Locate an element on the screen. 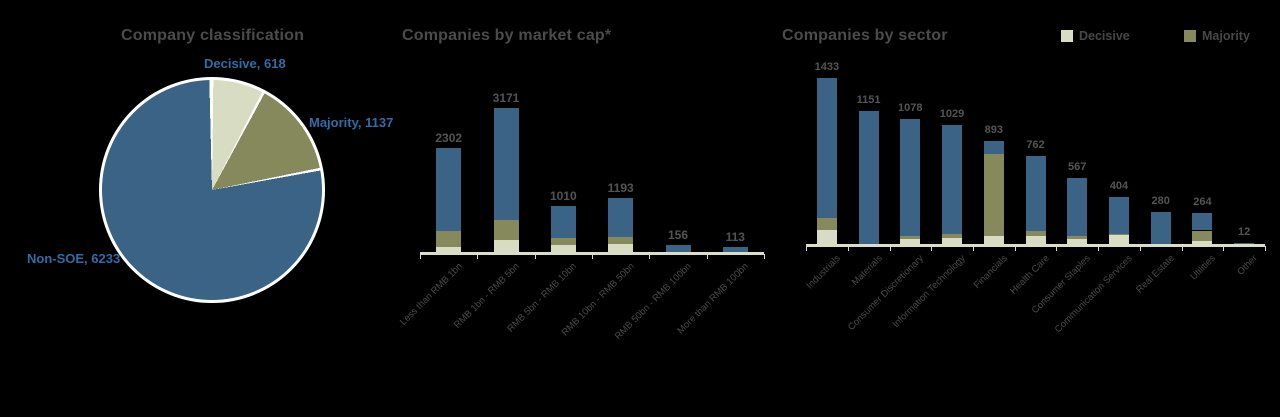 This screenshot has height=417, width=1280. bar-value-label: 1010 is located at coordinates (563, 196).